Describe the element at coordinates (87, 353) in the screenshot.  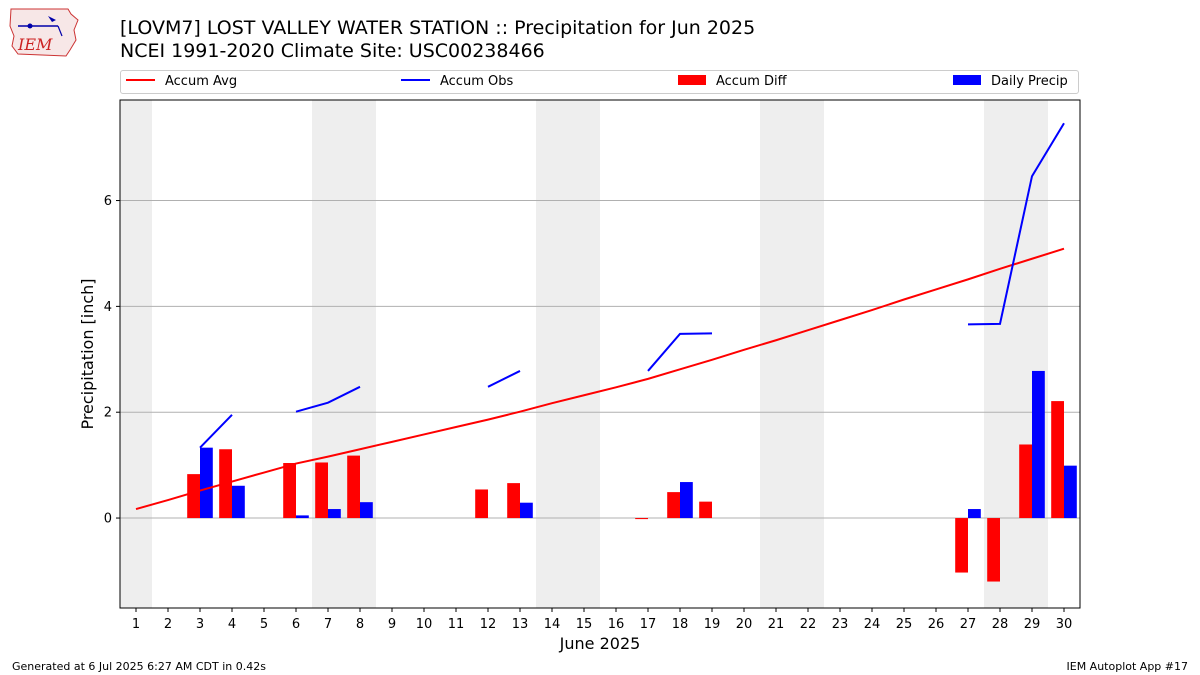
I see `y-axis-label: Precipitation [inch]` at that location.